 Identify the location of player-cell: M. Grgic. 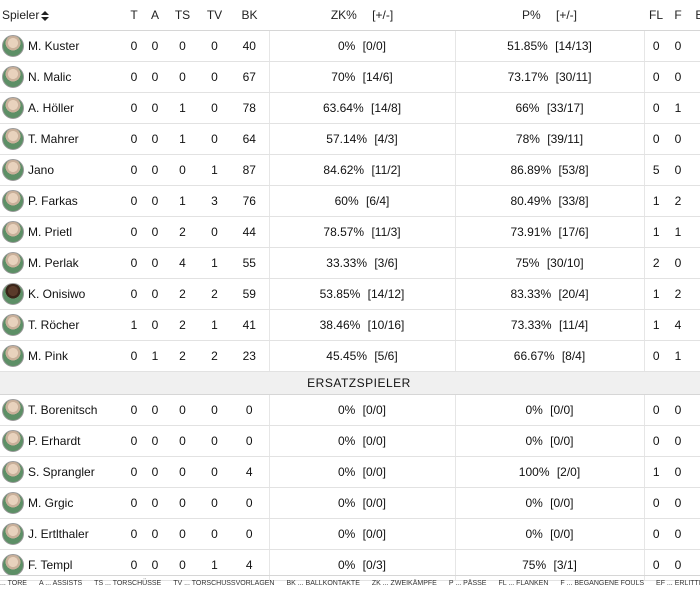
(62, 503).